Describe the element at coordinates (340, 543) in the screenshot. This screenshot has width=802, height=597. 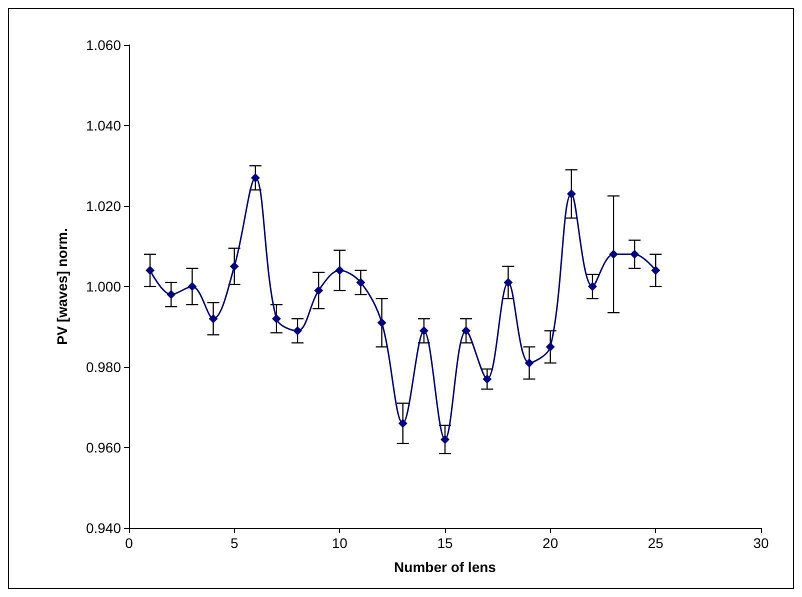
I see `x-tick-label: 10` at that location.